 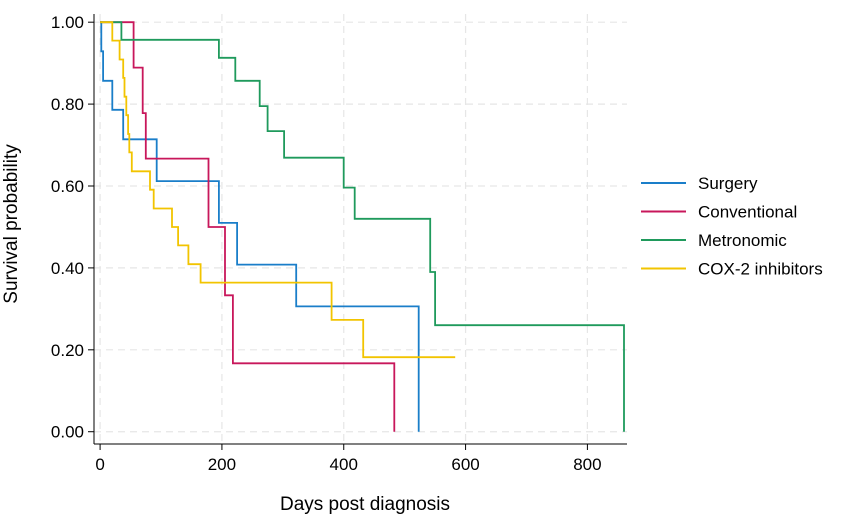 I want to click on x-tick-label: 0, so click(x=99, y=464).